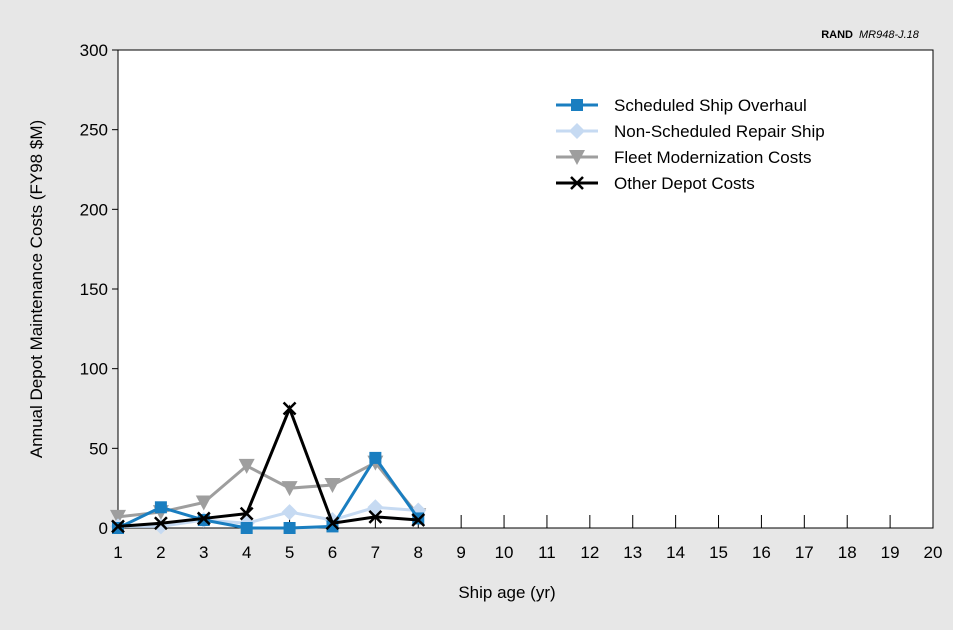 The width and height of the screenshot is (953, 630). I want to click on x-tick-label: 15, so click(718, 552).